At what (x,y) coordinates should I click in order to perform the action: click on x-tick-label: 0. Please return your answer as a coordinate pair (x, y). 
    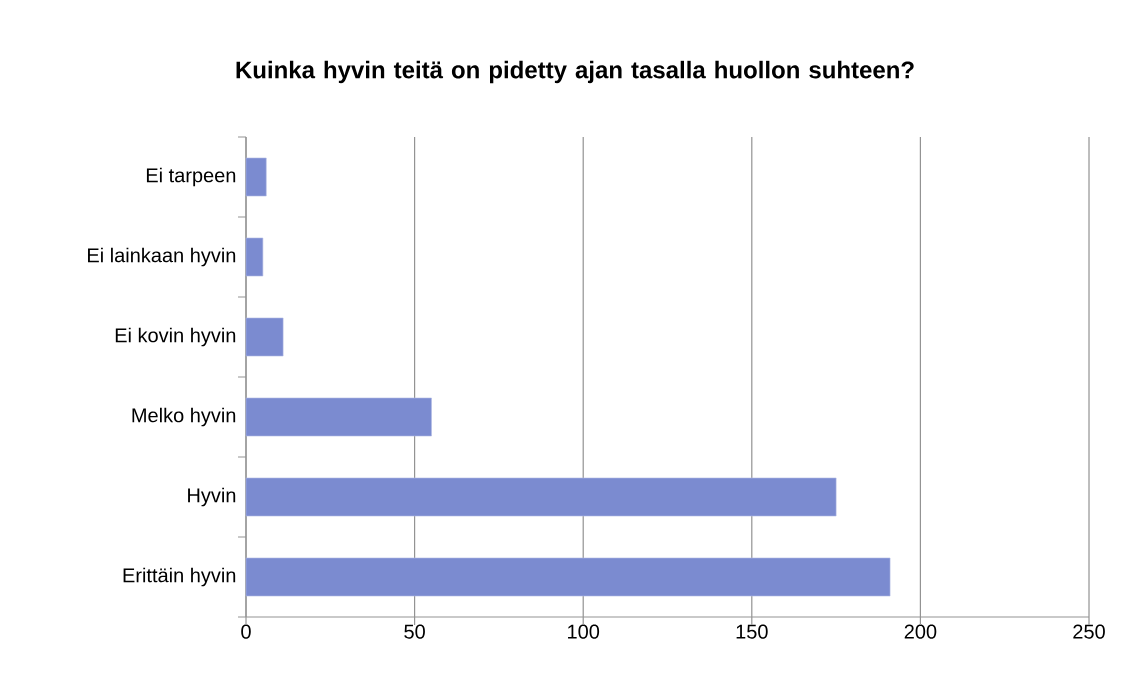
    Looking at the image, I should click on (246, 631).